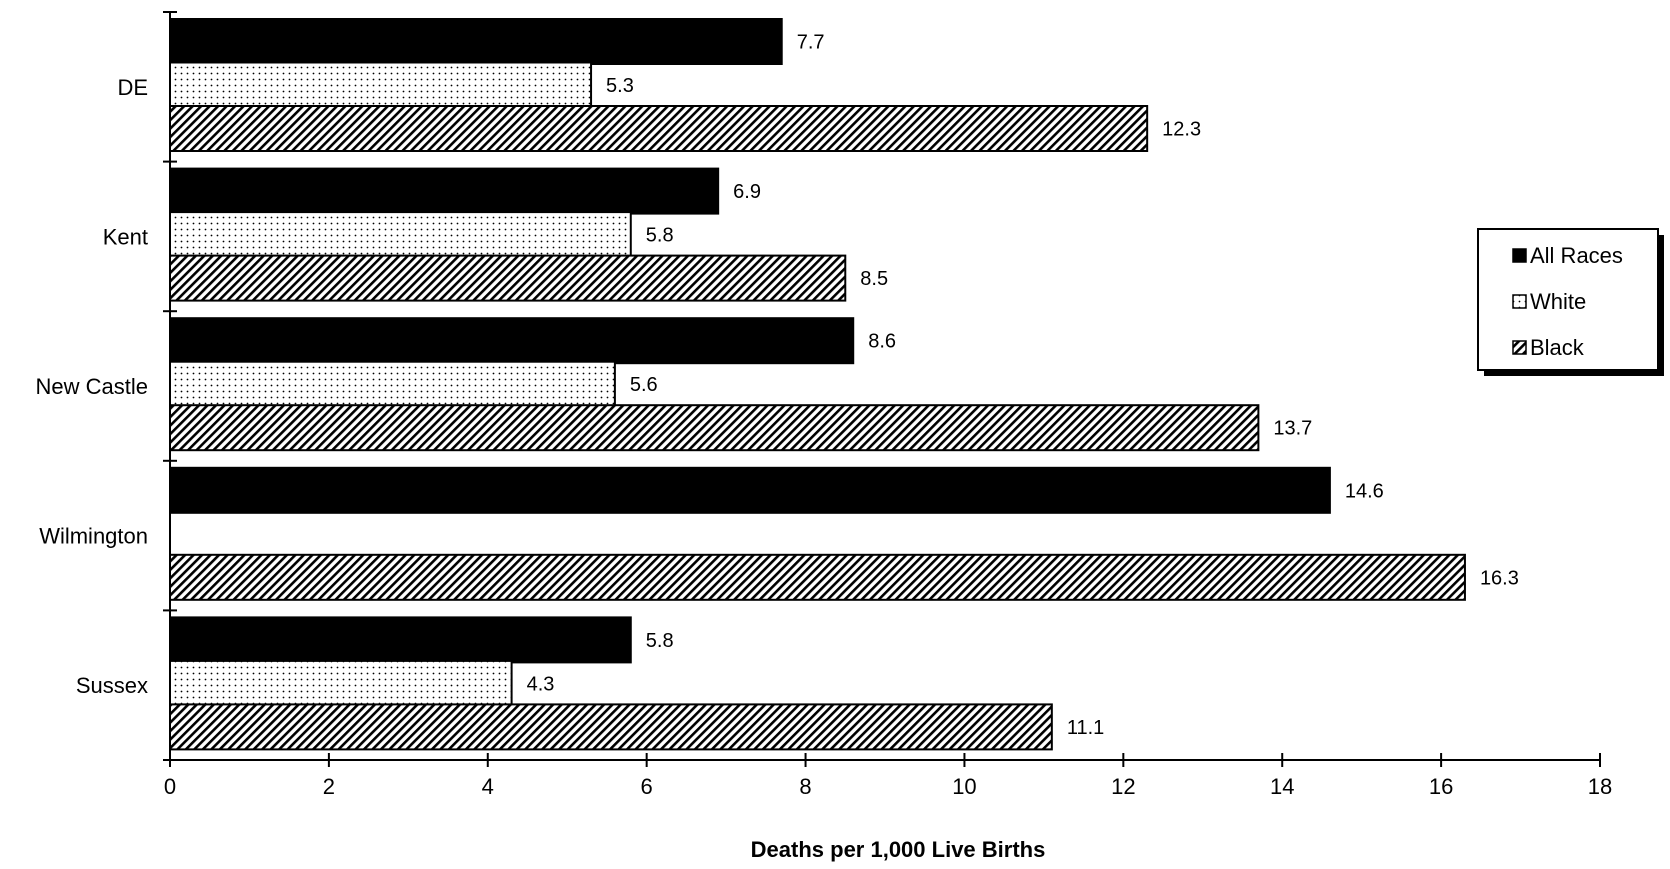  What do you see at coordinates (805, 786) in the screenshot?
I see `x-tick-label-8: 8` at bounding box center [805, 786].